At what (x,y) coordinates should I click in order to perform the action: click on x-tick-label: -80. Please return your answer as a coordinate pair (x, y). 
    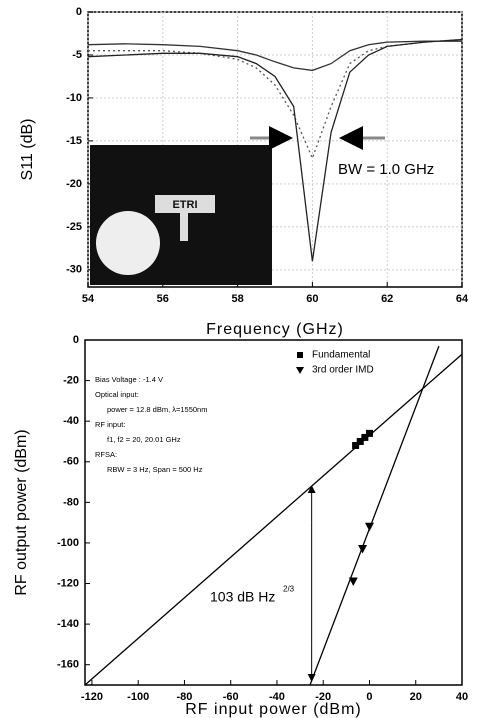
    Looking at the image, I should click on (185, 697).